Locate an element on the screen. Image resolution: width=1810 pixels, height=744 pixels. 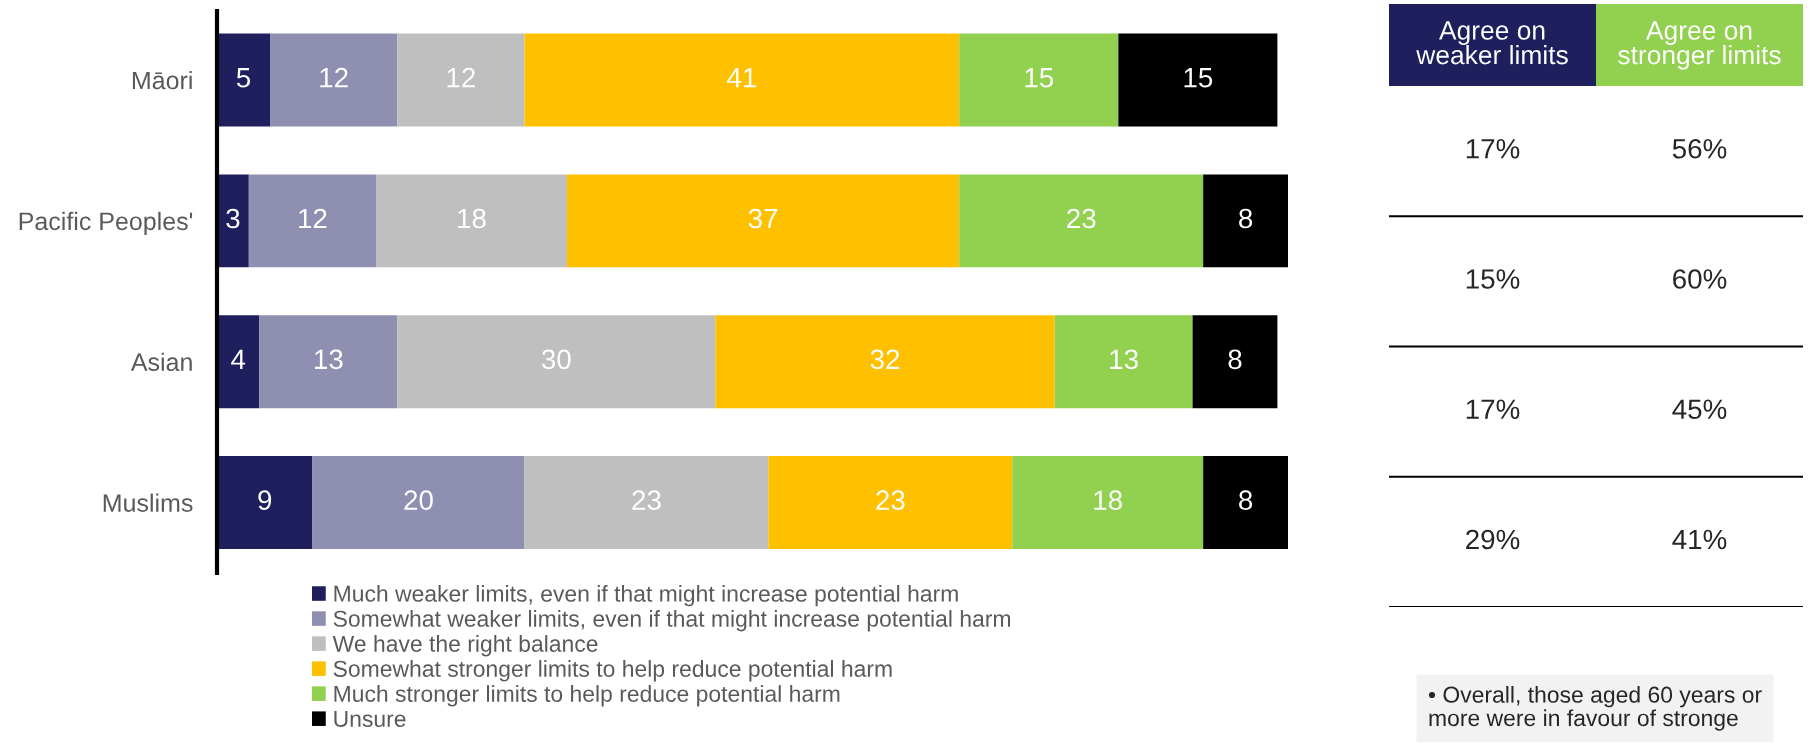
data-label: 32 is located at coordinates (885, 359).